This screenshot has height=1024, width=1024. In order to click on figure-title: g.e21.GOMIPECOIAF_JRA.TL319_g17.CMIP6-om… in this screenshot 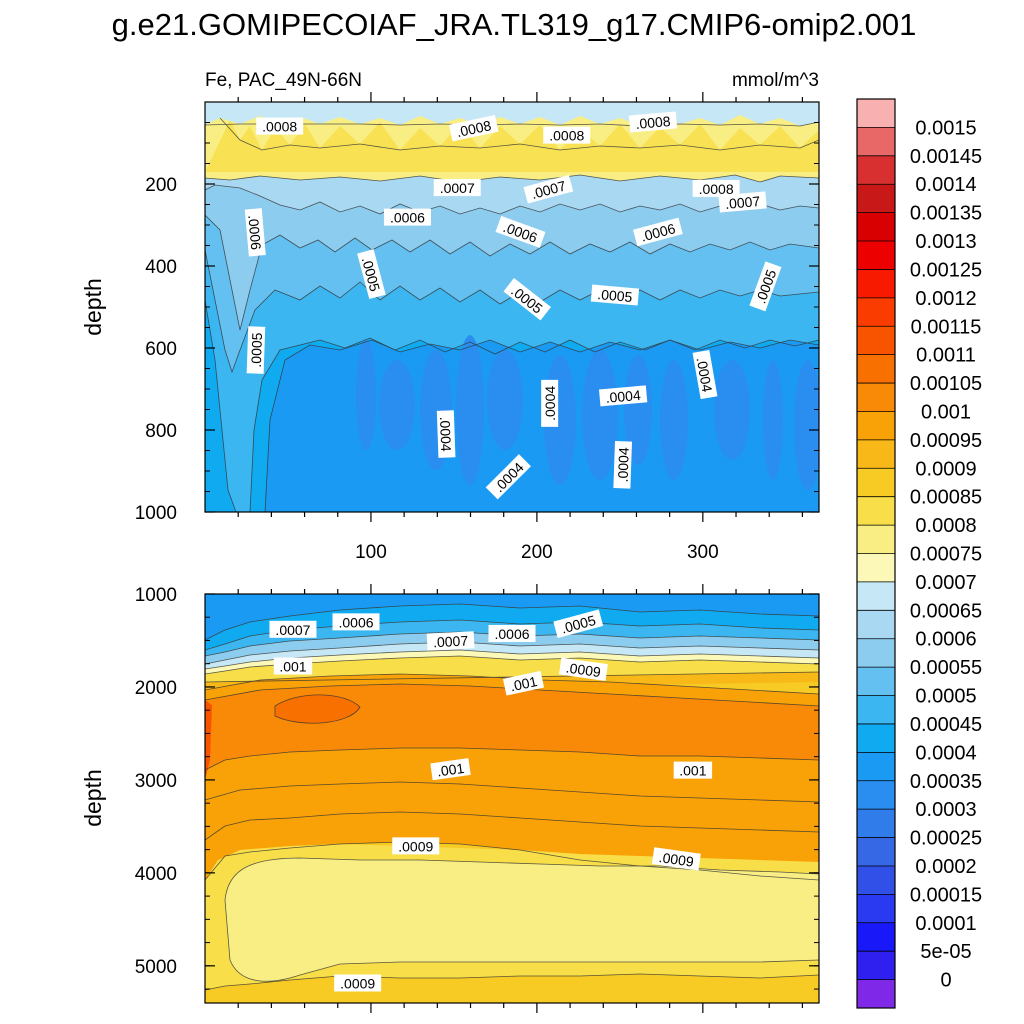, I will do `click(514, 24)`.